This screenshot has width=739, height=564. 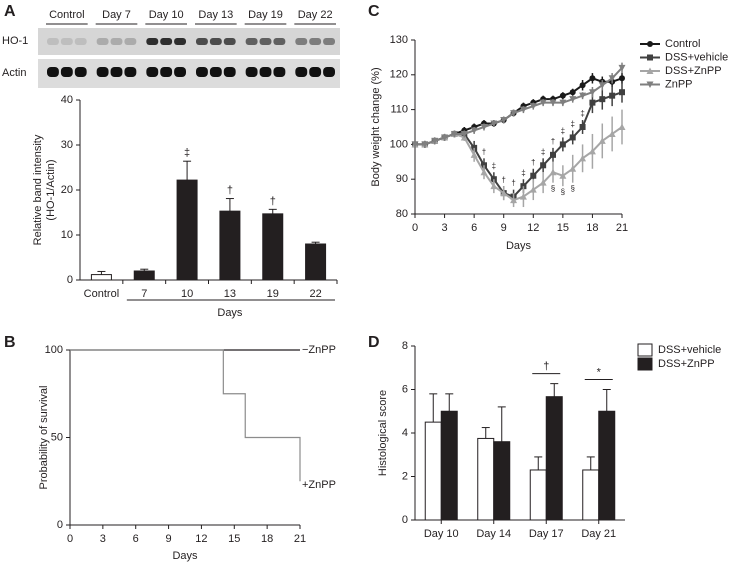 I want to click on y-tick-label: 90, so click(x=402, y=179).